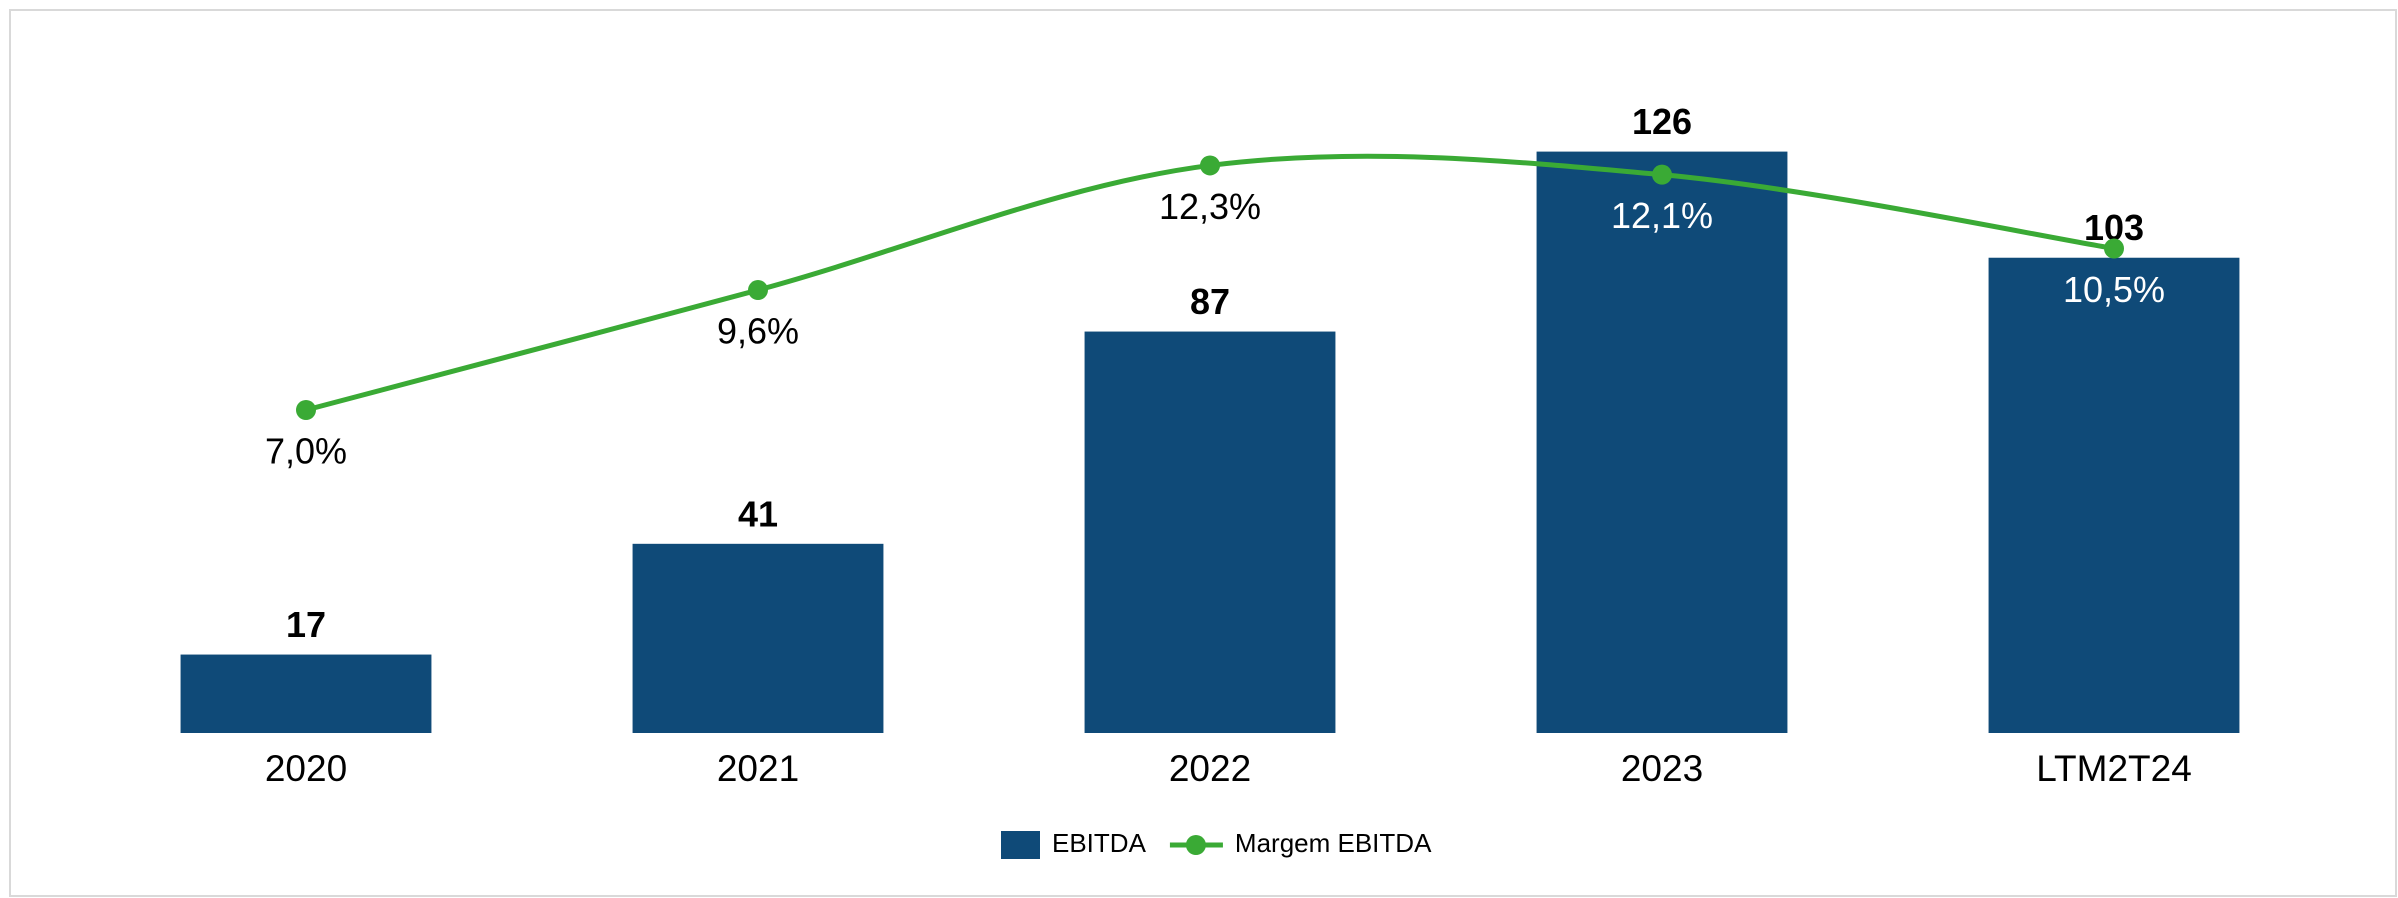 The image size is (2398, 898). What do you see at coordinates (758, 331) in the screenshot?
I see `line-value-label: 9,6%` at bounding box center [758, 331].